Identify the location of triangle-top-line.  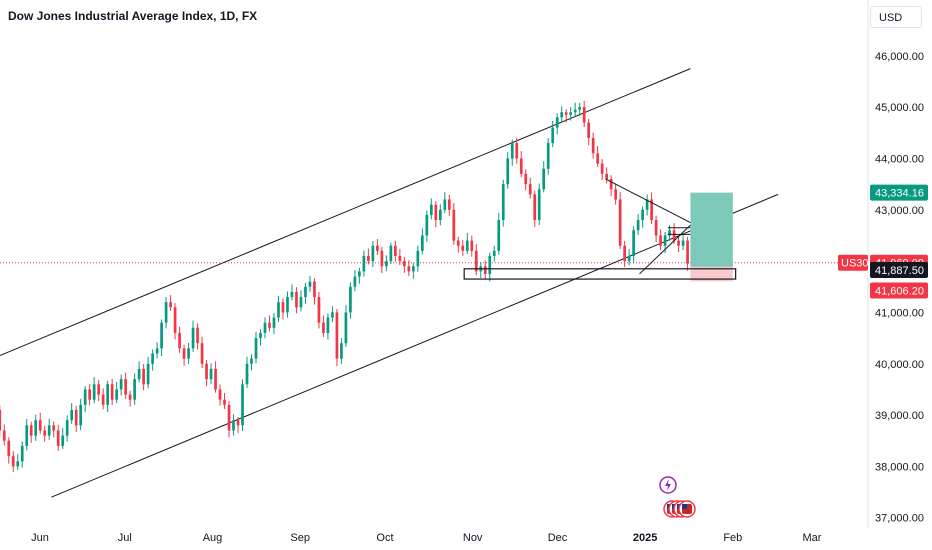
(648, 201).